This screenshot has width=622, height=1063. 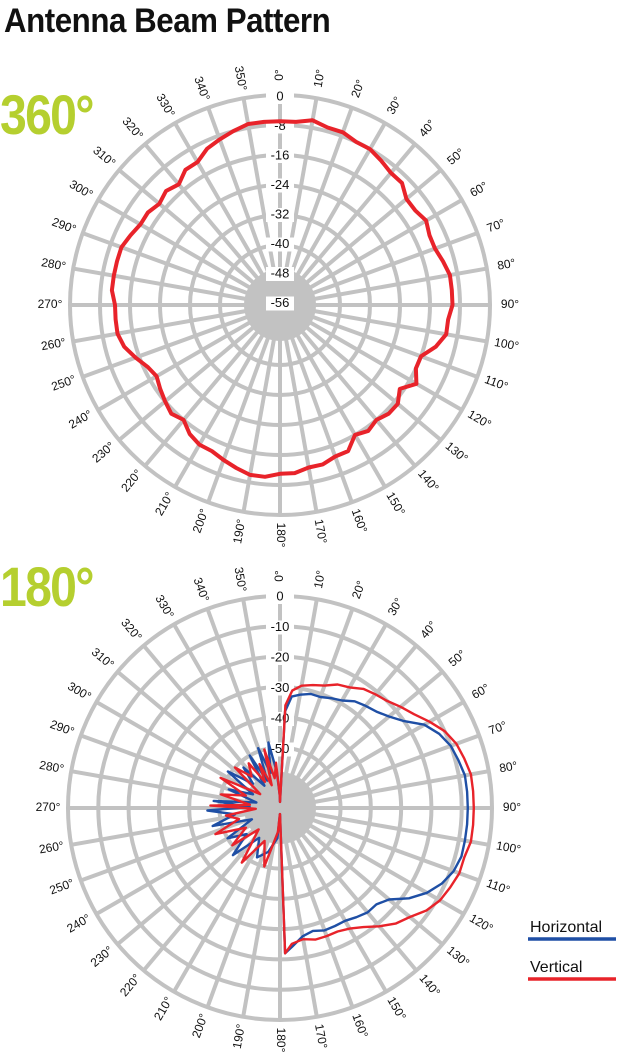 I want to click on angle-tick-label: 190°, so click(x=239, y=1036).